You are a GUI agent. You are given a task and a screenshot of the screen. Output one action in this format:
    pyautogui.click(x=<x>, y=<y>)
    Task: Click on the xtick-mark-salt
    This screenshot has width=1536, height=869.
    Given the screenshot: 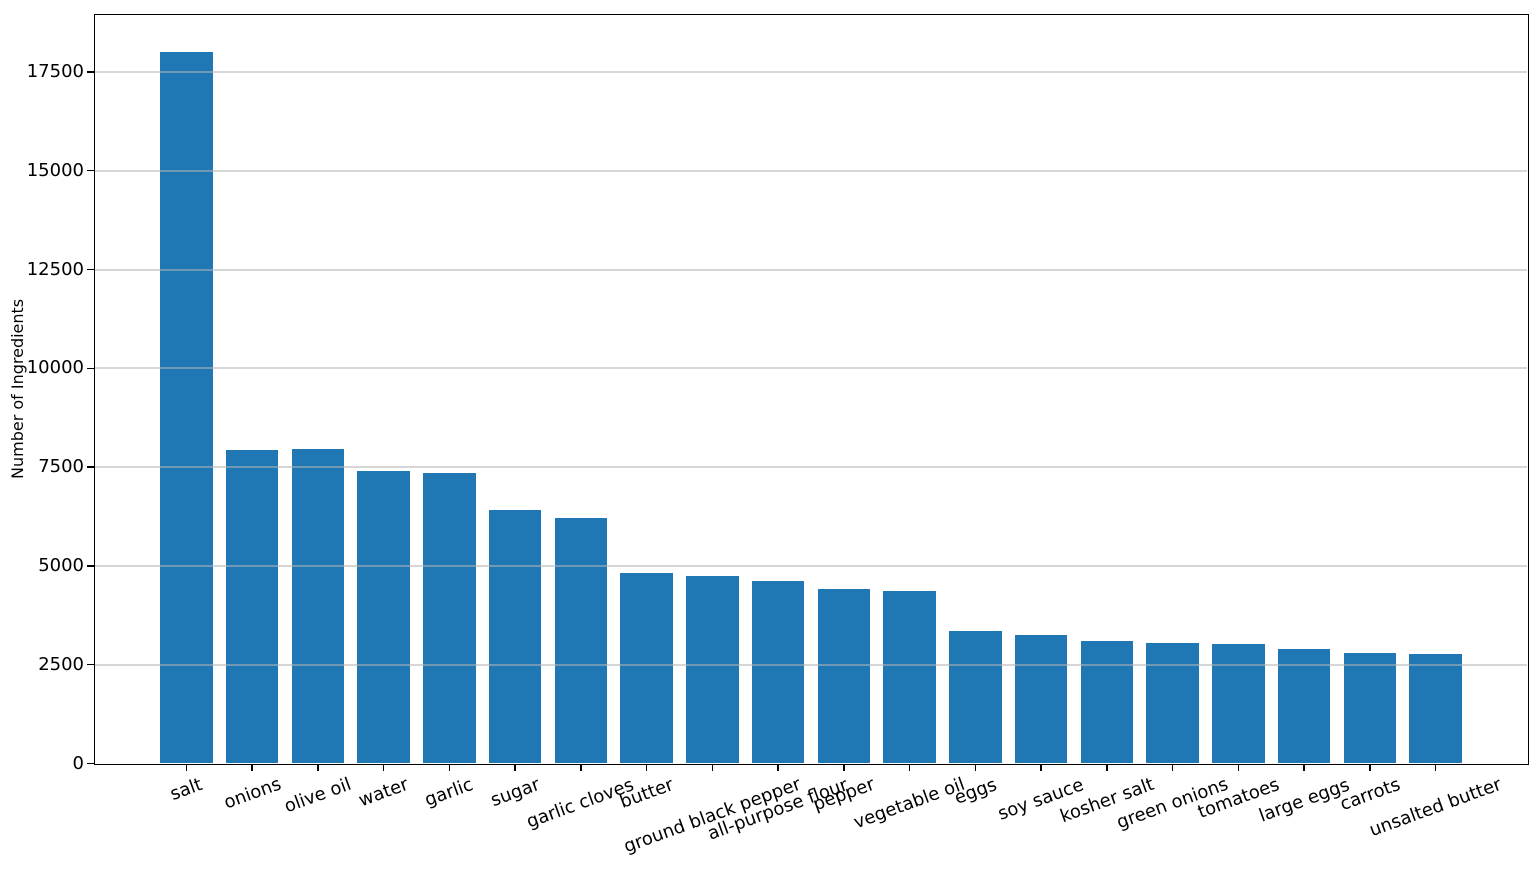 What is the action you would take?
    pyautogui.click(x=186, y=768)
    